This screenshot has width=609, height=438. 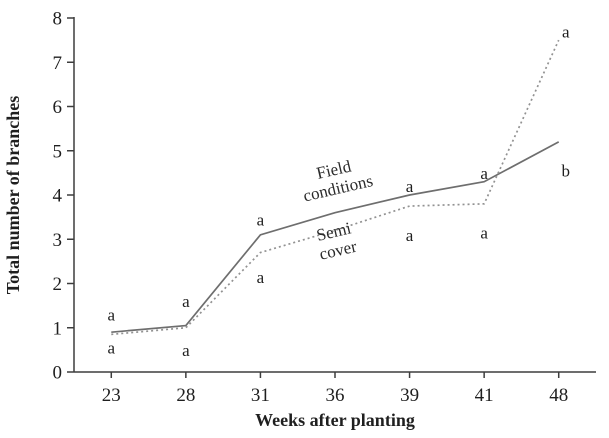 What do you see at coordinates (260, 395) in the screenshot?
I see `x-tick-label: 31` at bounding box center [260, 395].